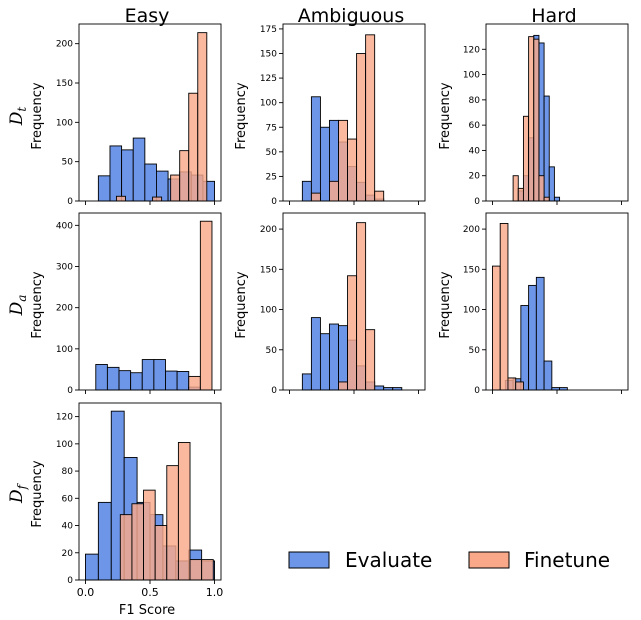 Image resolution: width=641 pixels, height=620 pixels. Describe the element at coordinates (557, 112) in the screenshot. I see `axes-frame` at that location.